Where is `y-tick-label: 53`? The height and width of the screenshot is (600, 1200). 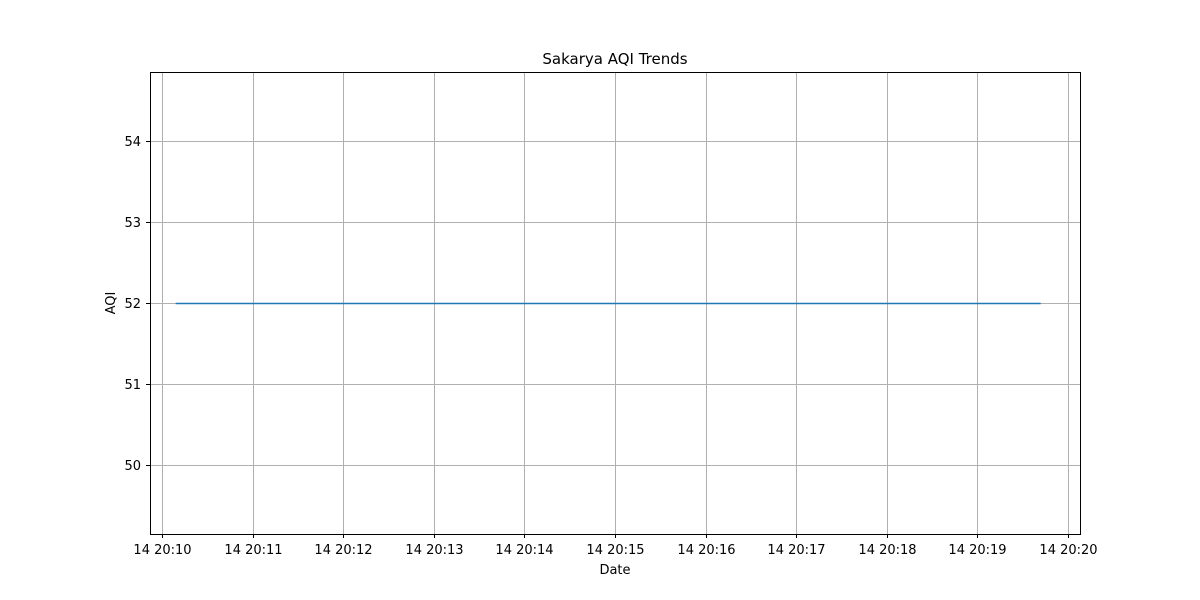 y-tick-label: 53 is located at coordinates (132, 223).